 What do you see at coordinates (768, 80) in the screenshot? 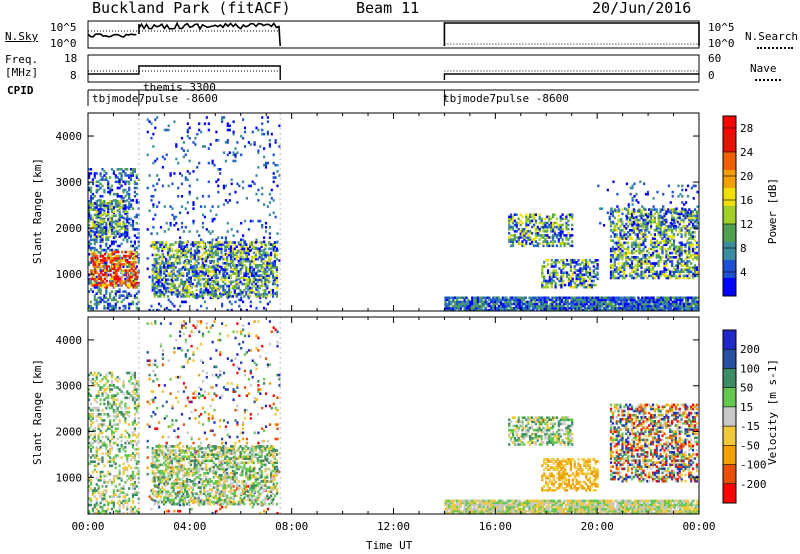
I see `nave-legend-line` at bounding box center [768, 80].